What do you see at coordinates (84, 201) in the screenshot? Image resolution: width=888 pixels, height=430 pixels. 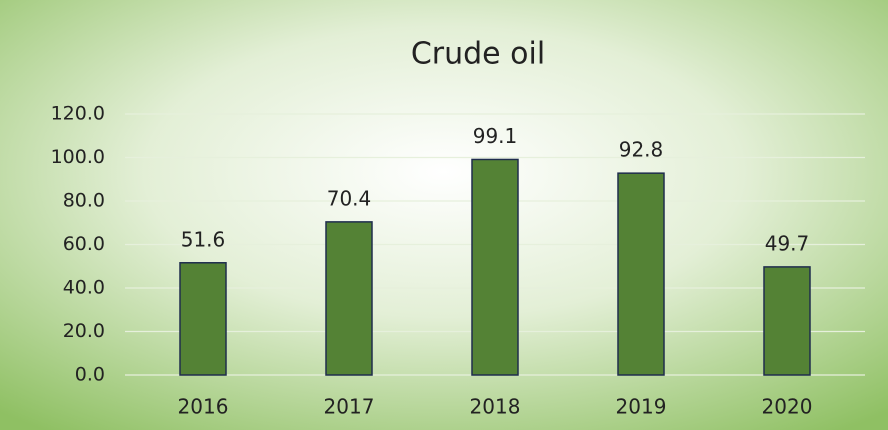 I see `y-tick-label: 80.0` at bounding box center [84, 201].